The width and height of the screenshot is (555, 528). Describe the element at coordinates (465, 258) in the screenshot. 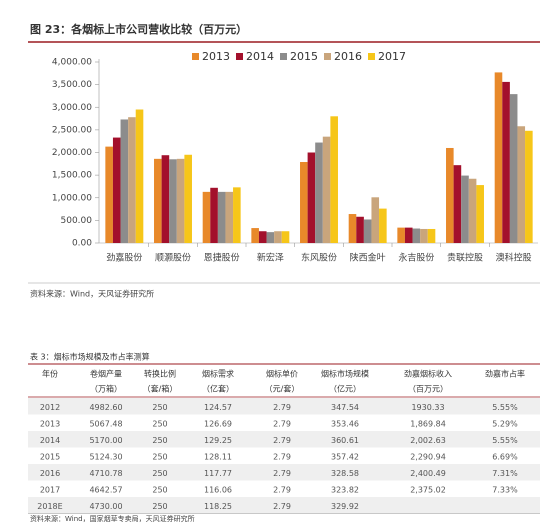

I see `x-tick-label: 贵联控股` at that location.